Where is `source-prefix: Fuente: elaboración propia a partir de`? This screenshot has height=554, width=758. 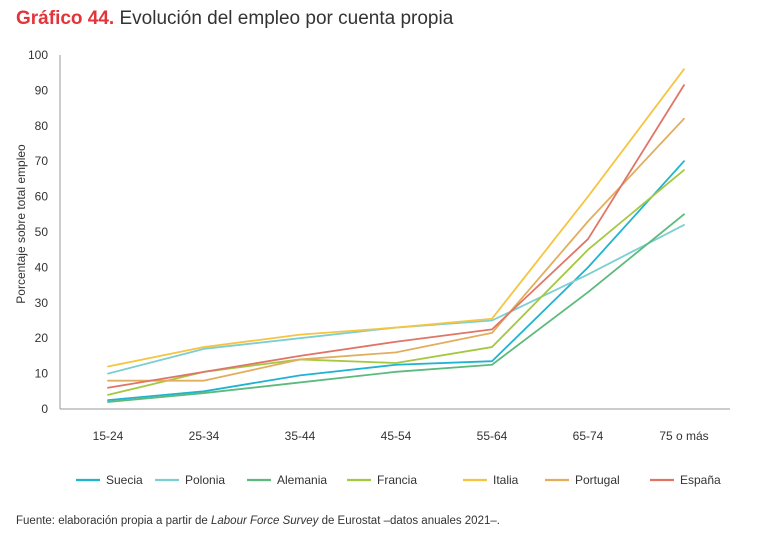
source-prefix: Fuente: elaboración propia a partir de is located at coordinates (113, 521).